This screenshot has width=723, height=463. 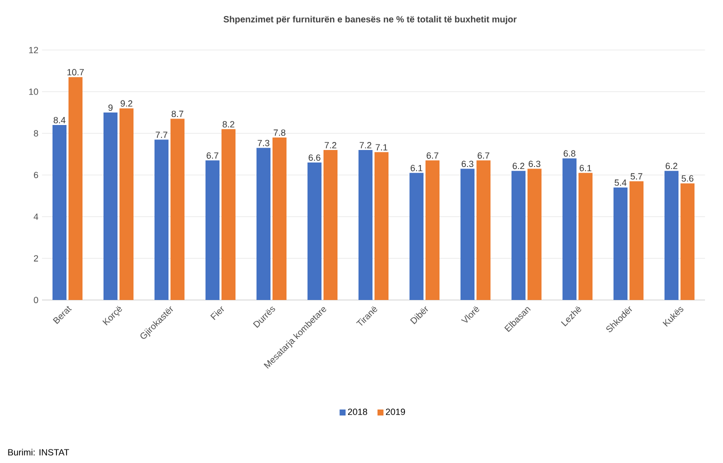 What do you see at coordinates (110, 107) in the screenshot?
I see `data-label: 9` at bounding box center [110, 107].